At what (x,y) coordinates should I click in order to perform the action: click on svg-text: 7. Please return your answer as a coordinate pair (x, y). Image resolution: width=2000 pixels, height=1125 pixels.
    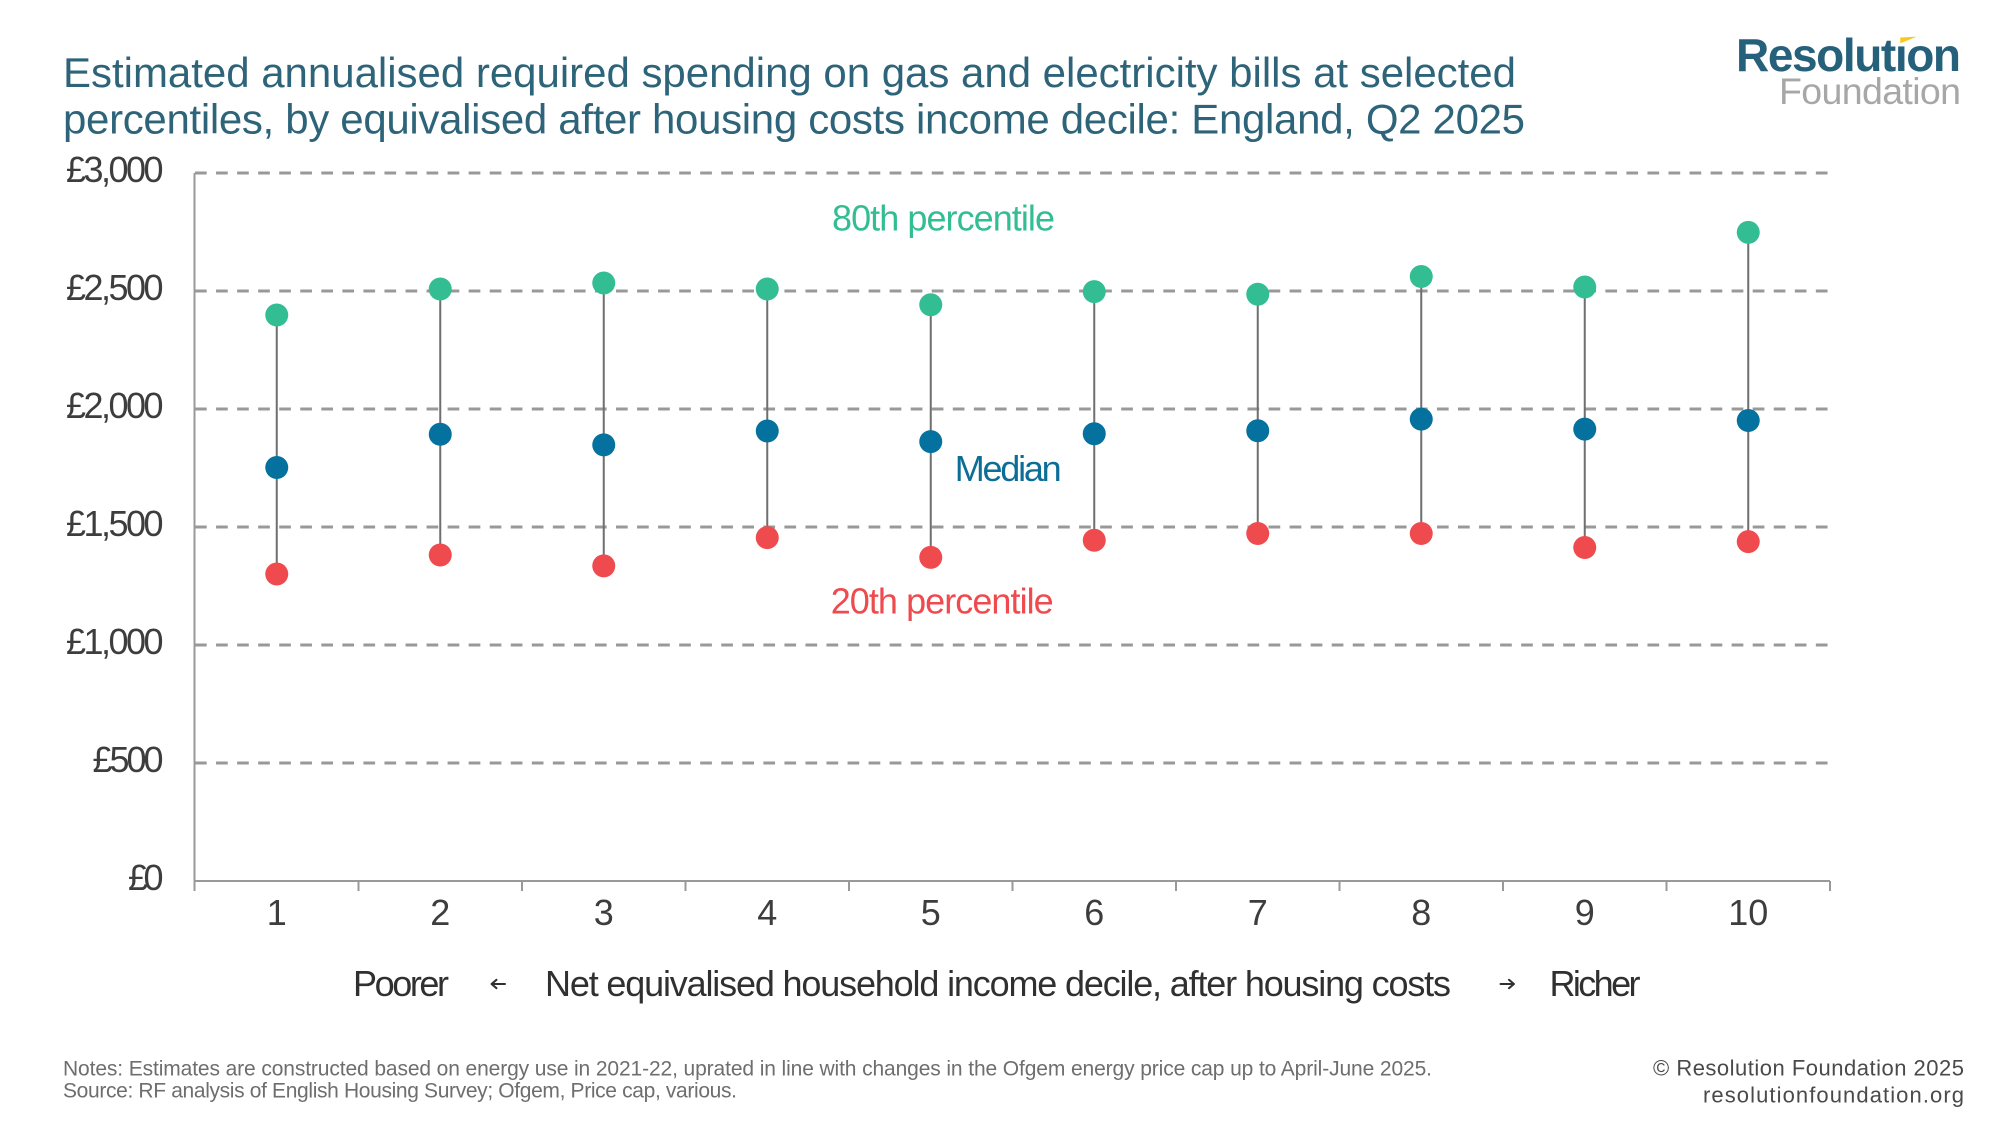
    Looking at the image, I should click on (1258, 912).